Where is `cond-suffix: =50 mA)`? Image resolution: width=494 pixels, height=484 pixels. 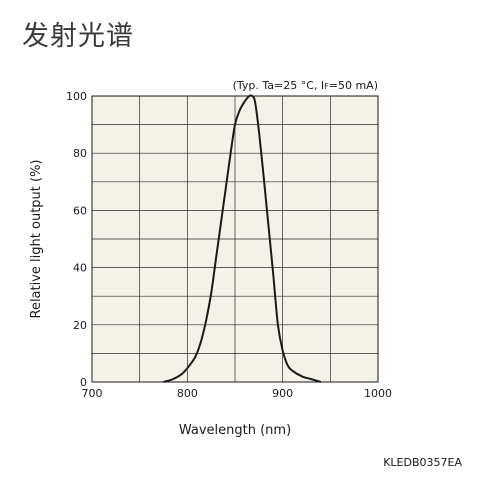 cond-suffix: =50 mA) is located at coordinates (353, 85).